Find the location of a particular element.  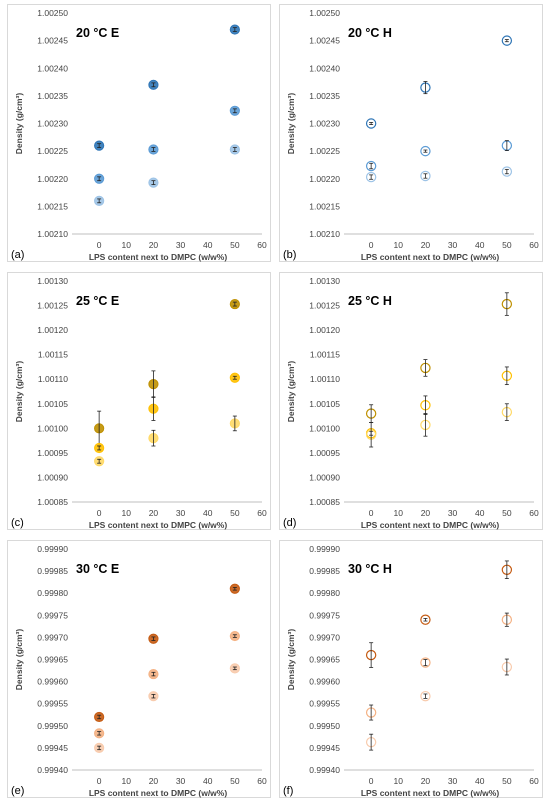

y-tick-label: 1.00250 is located at coordinates (52, 13).